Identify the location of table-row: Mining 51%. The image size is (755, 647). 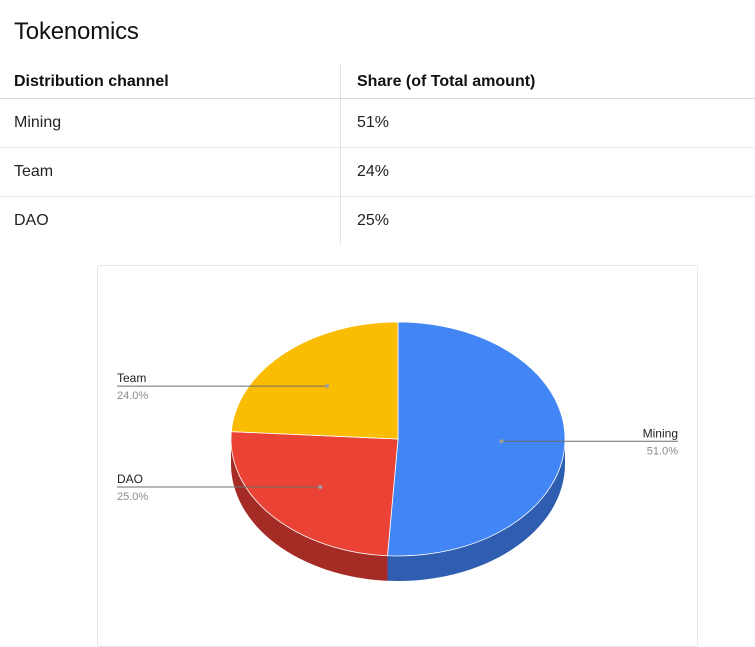
(377, 123).